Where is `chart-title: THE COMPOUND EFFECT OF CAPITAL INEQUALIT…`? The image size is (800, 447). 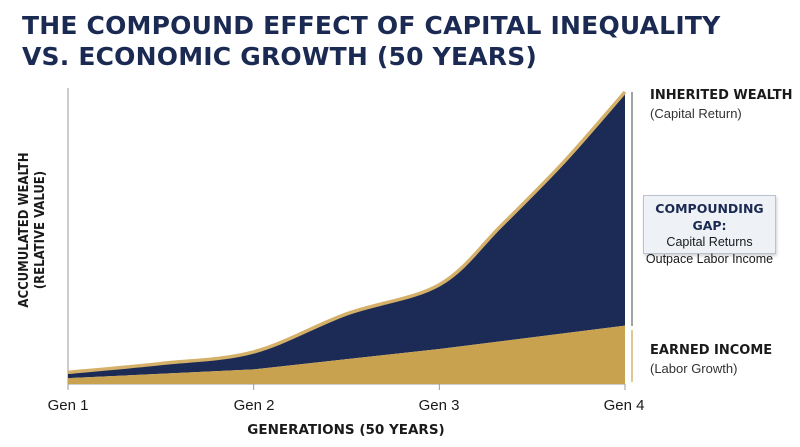 chart-title: THE COMPOUND EFFECT OF CAPITAL INEQUALIT… is located at coordinates (371, 41).